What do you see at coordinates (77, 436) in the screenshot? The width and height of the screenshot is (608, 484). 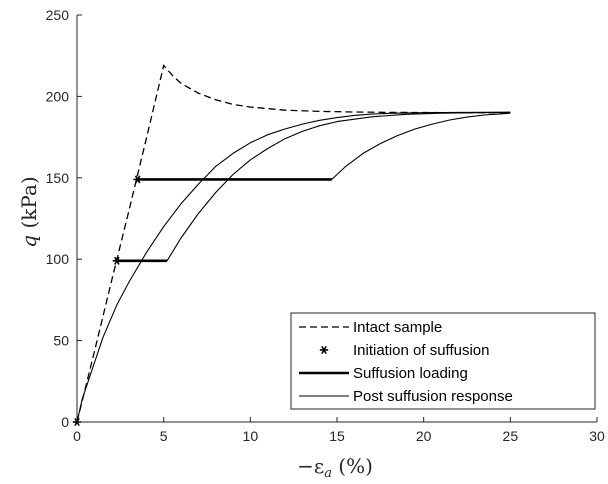 I see `x-tick-label: 0` at bounding box center [77, 436].